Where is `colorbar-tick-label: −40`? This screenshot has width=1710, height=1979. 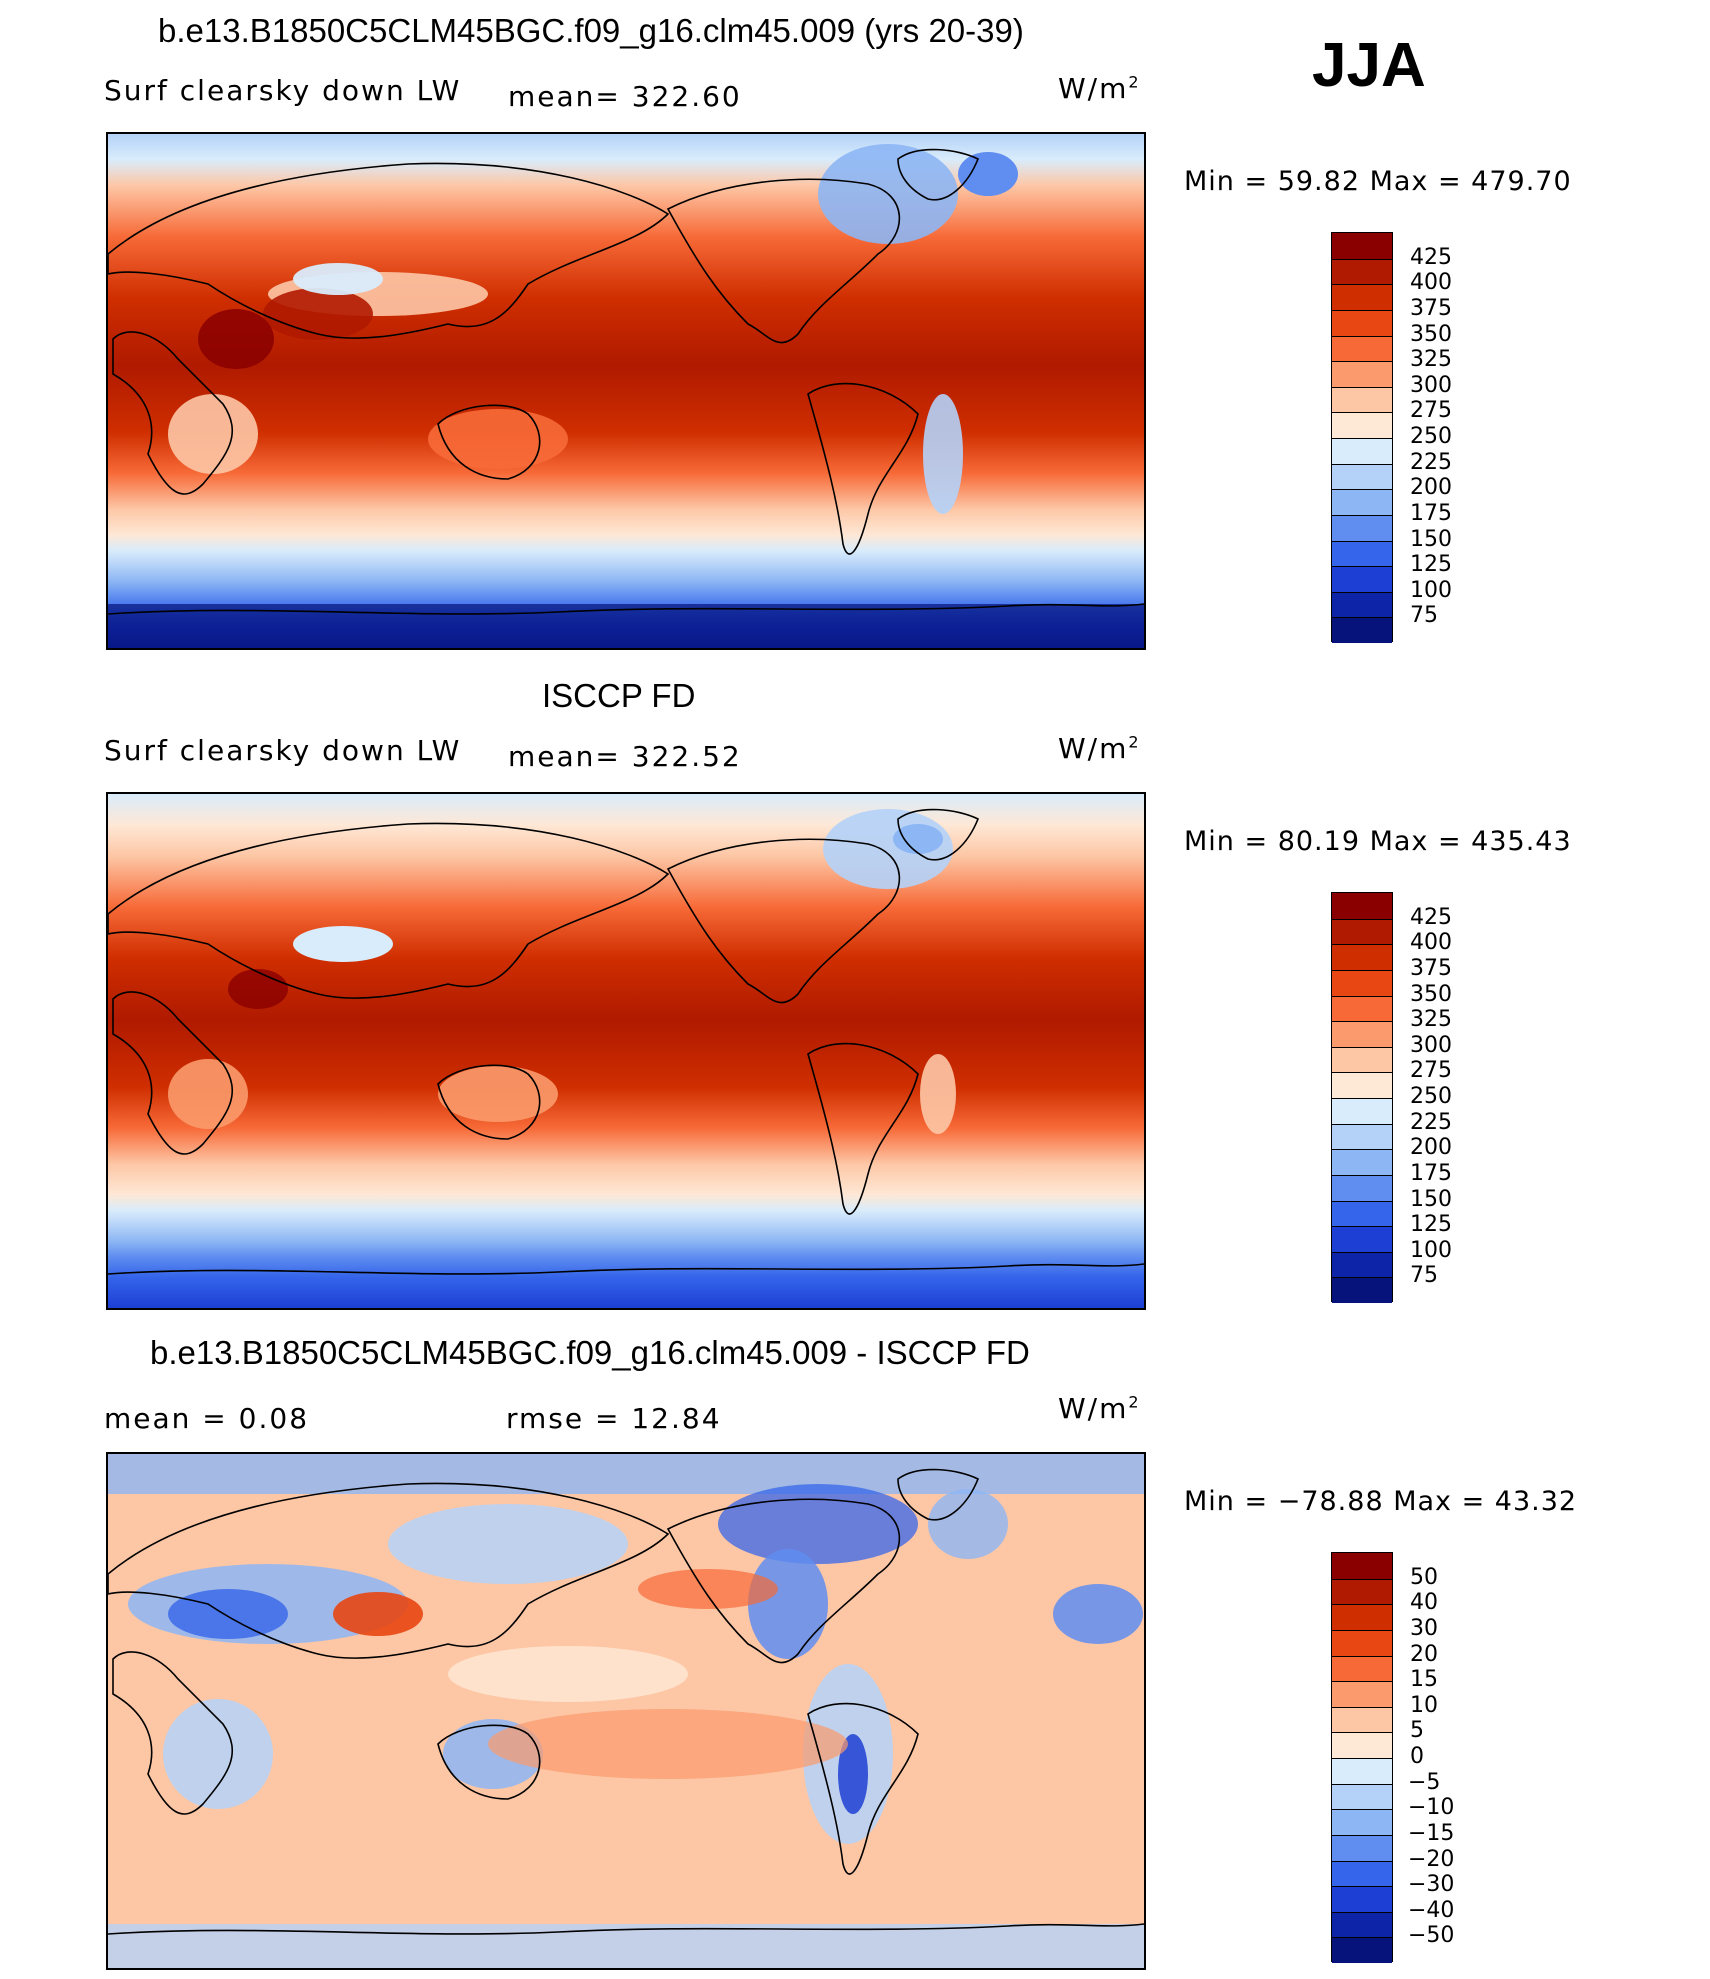 colorbar-tick-label: −40 is located at coordinates (1431, 1910).